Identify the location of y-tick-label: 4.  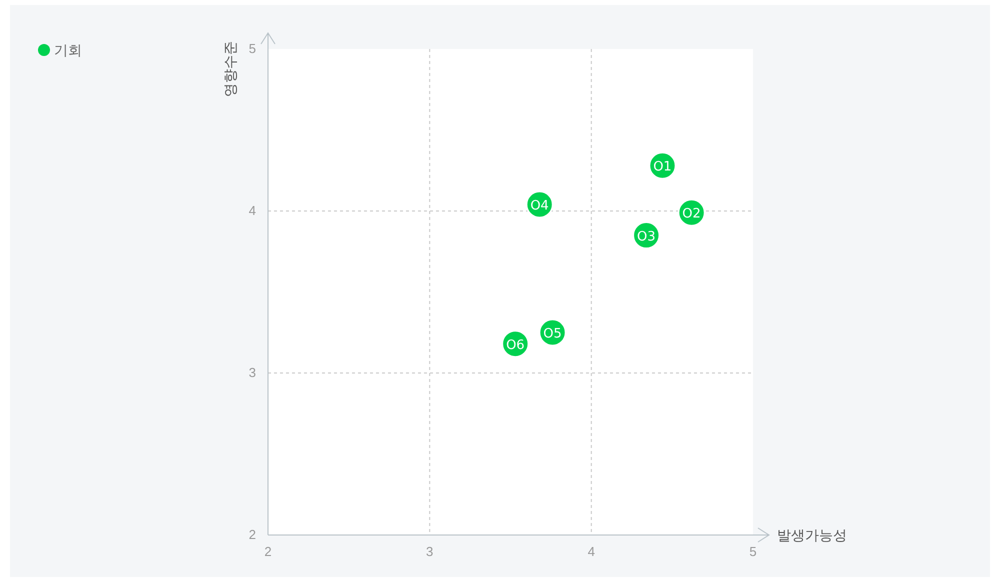
(252, 210).